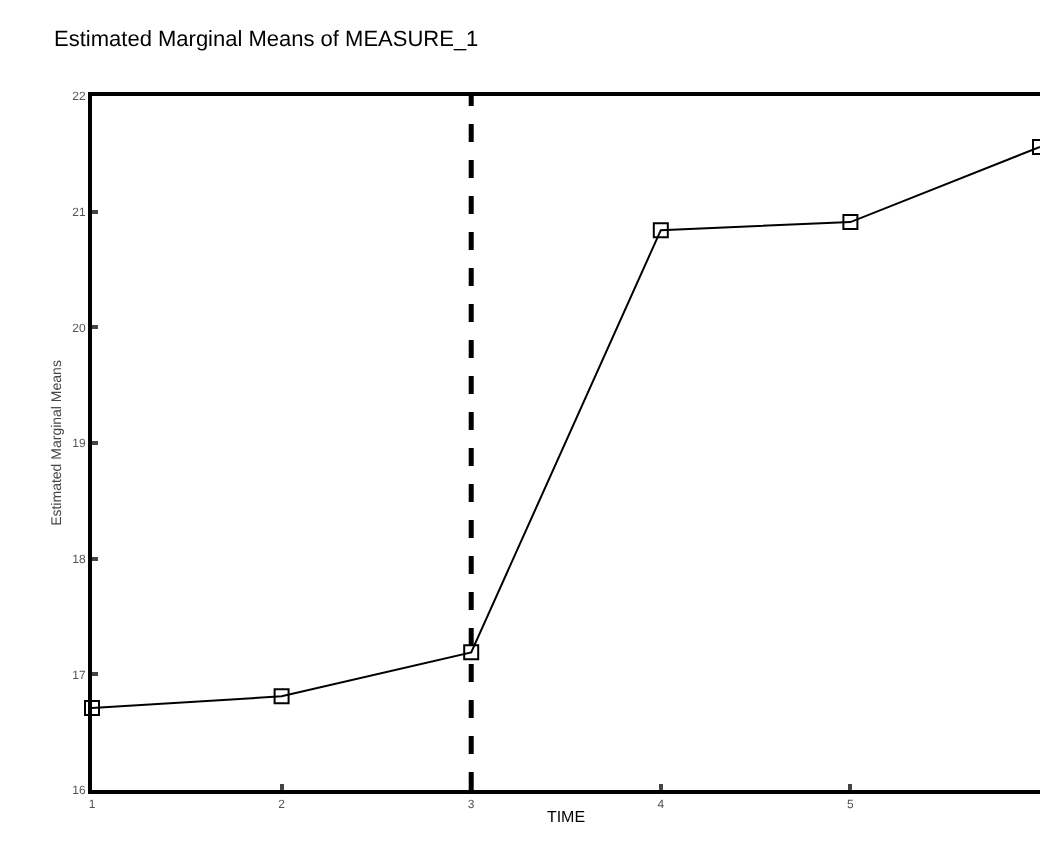  I want to click on x-axis-title: TIME, so click(566, 816).